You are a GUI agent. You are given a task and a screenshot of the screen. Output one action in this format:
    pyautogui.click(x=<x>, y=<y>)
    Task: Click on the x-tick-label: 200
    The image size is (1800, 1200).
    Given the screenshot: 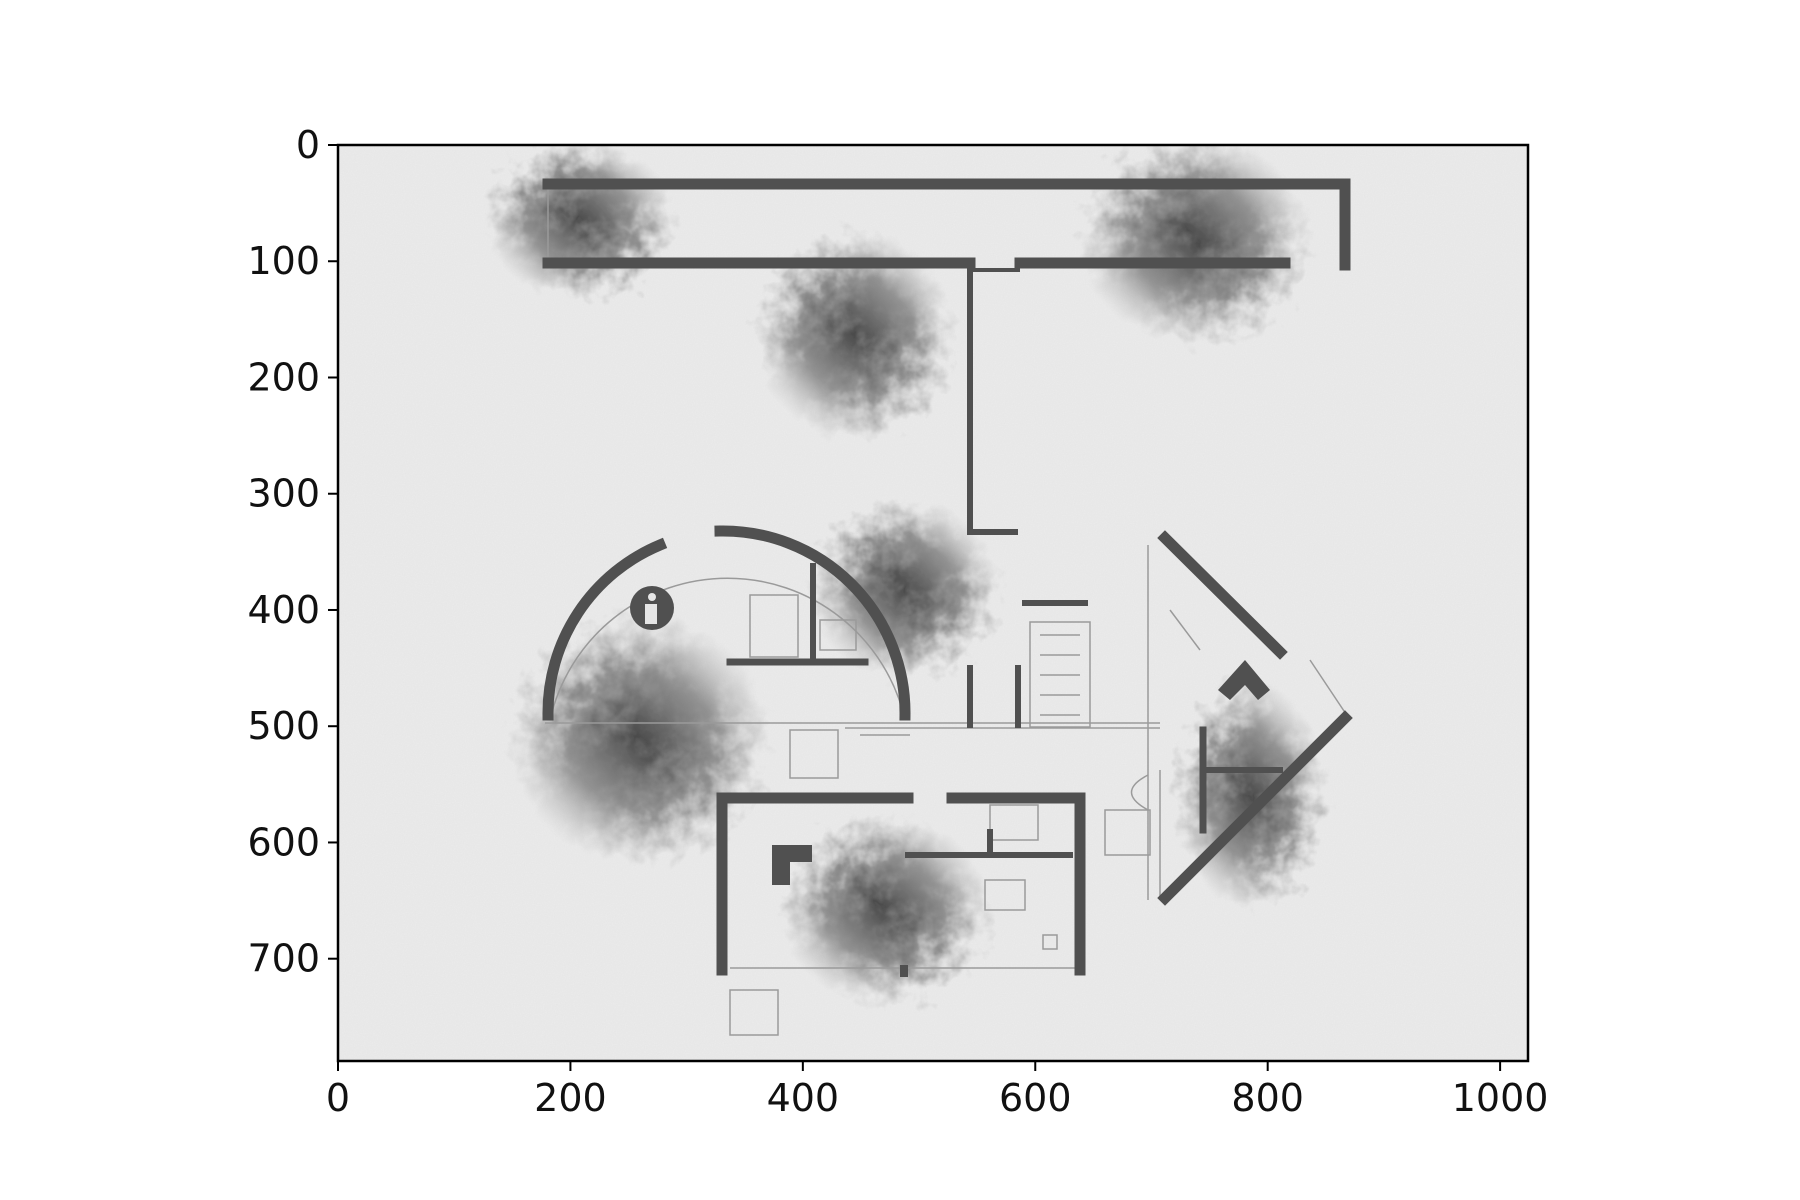 What is the action you would take?
    pyautogui.click(x=570, y=1098)
    